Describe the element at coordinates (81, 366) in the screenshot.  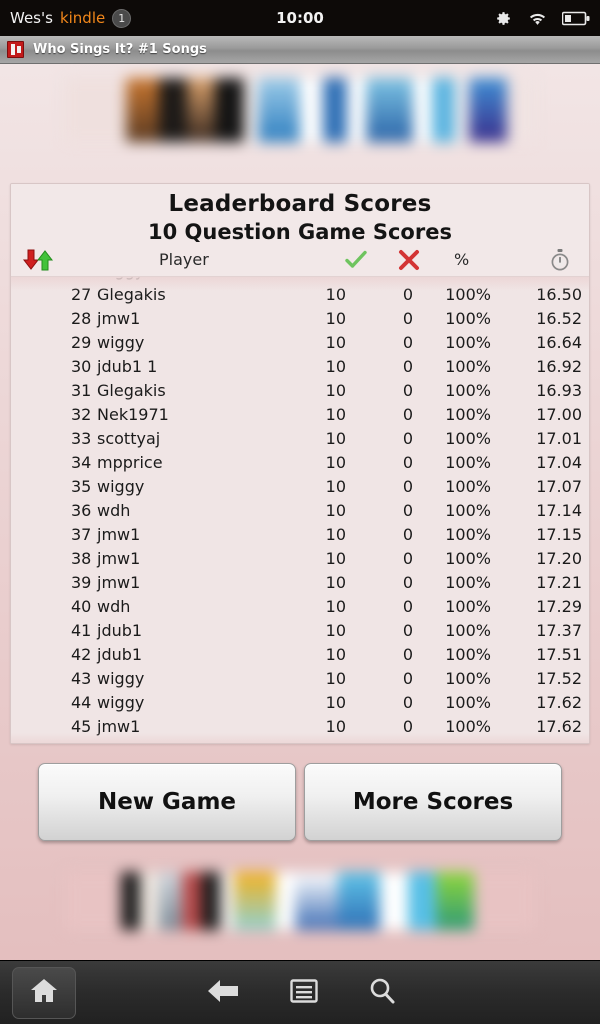
I see `row-rank: 30` at that location.